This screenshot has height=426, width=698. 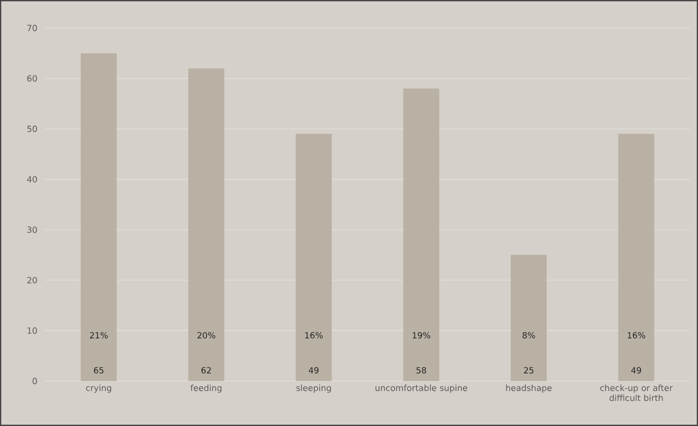 What do you see at coordinates (32, 78) in the screenshot?
I see `y-tick-label: 60` at bounding box center [32, 78].